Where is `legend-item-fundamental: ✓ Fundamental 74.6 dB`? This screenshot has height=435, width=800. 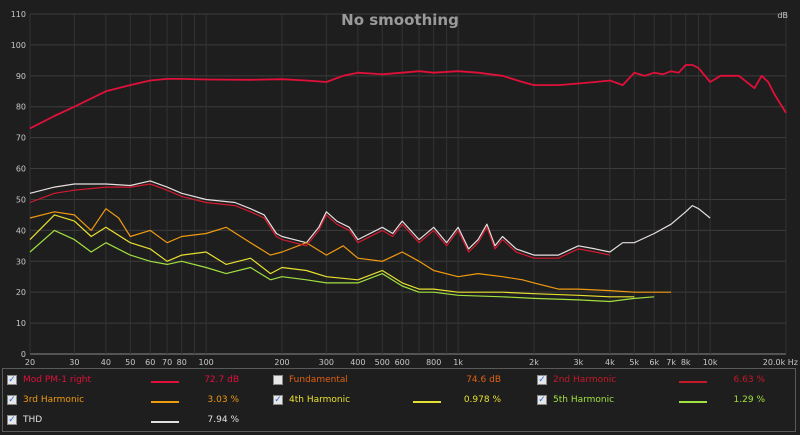
legend-item-fundamental: ✓ Fundamental 74.6 dB is located at coordinates (403, 381).